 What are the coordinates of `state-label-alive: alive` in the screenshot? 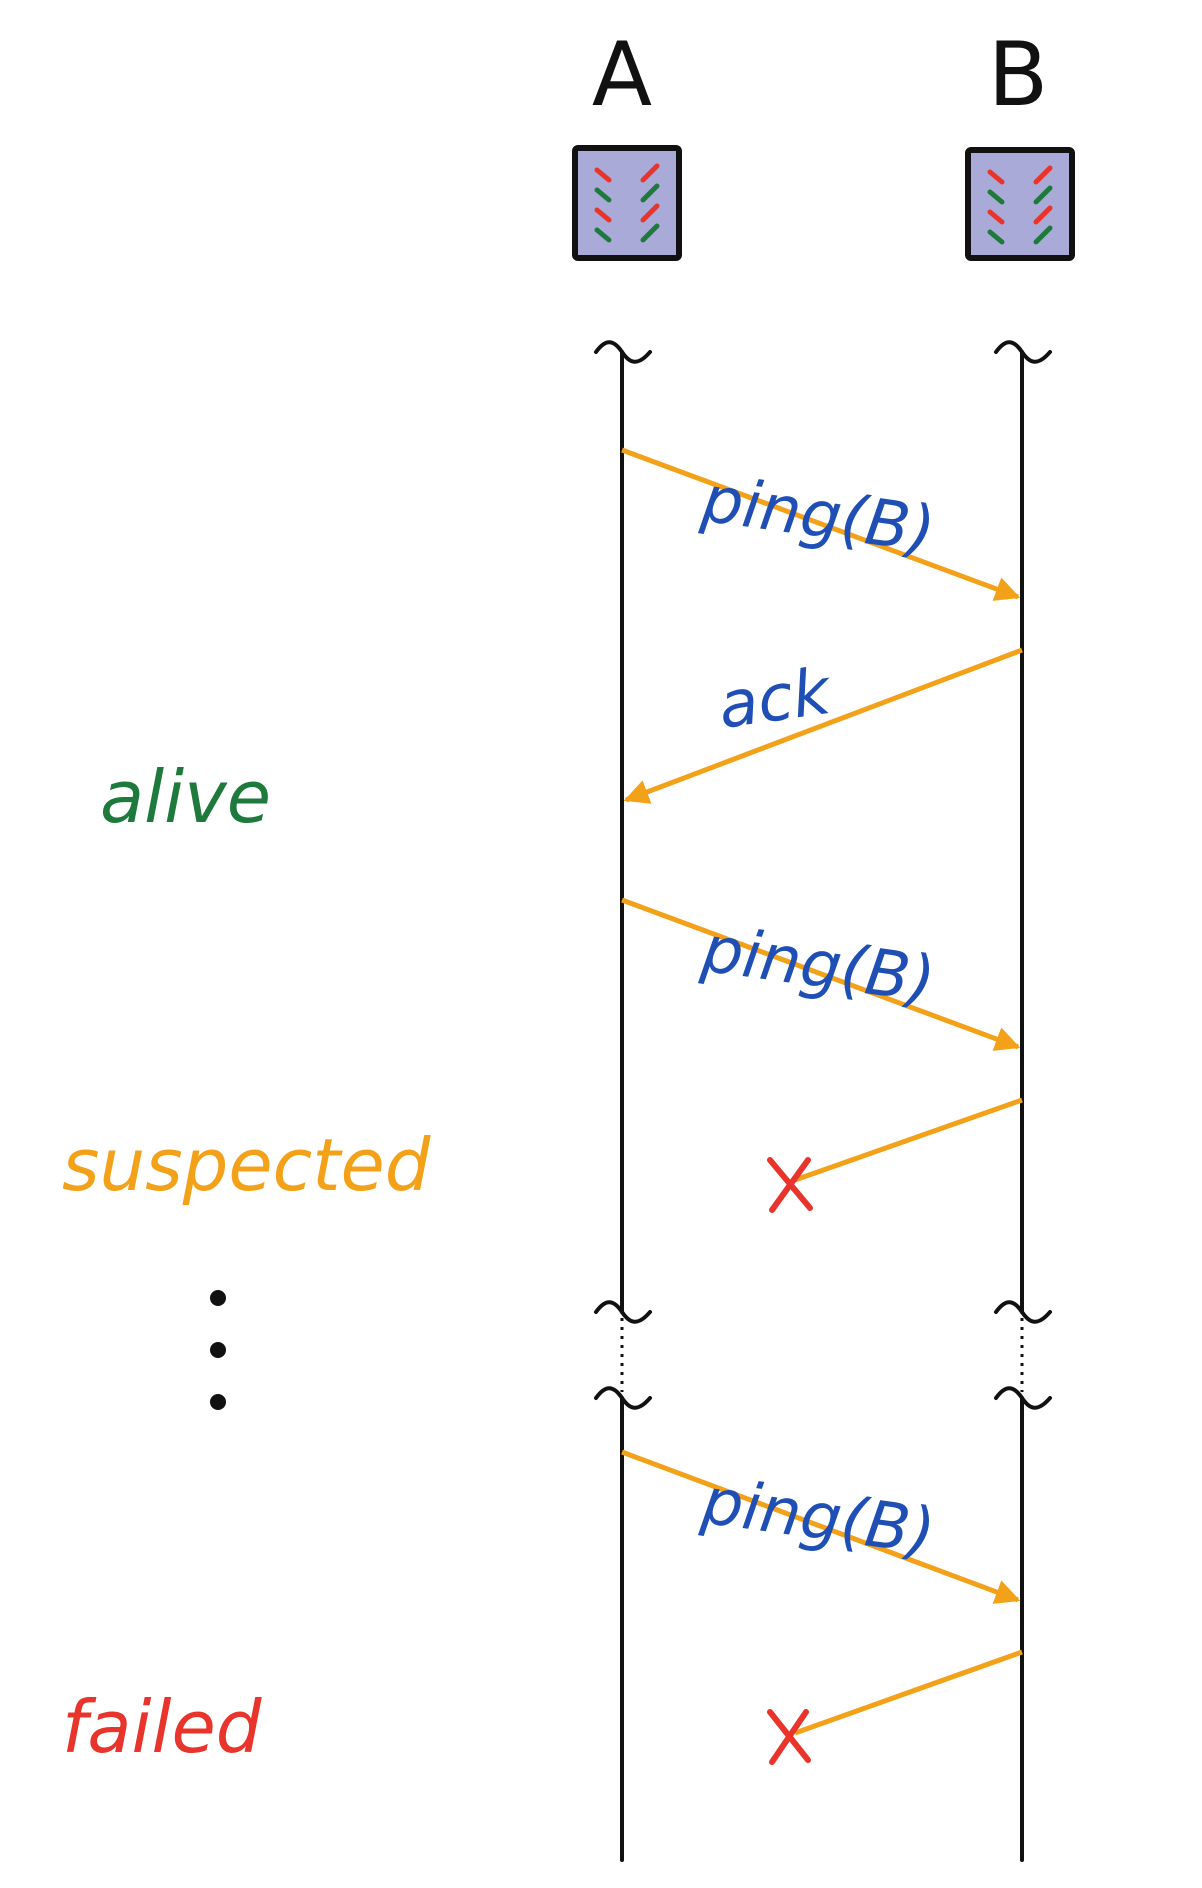 It's located at (185, 797).